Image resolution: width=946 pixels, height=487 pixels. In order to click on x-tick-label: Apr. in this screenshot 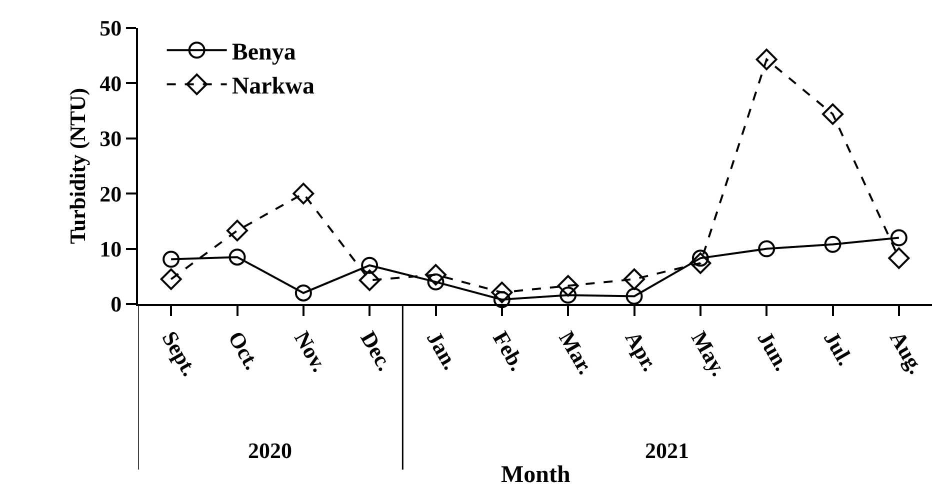, I will do `click(641, 351)`.